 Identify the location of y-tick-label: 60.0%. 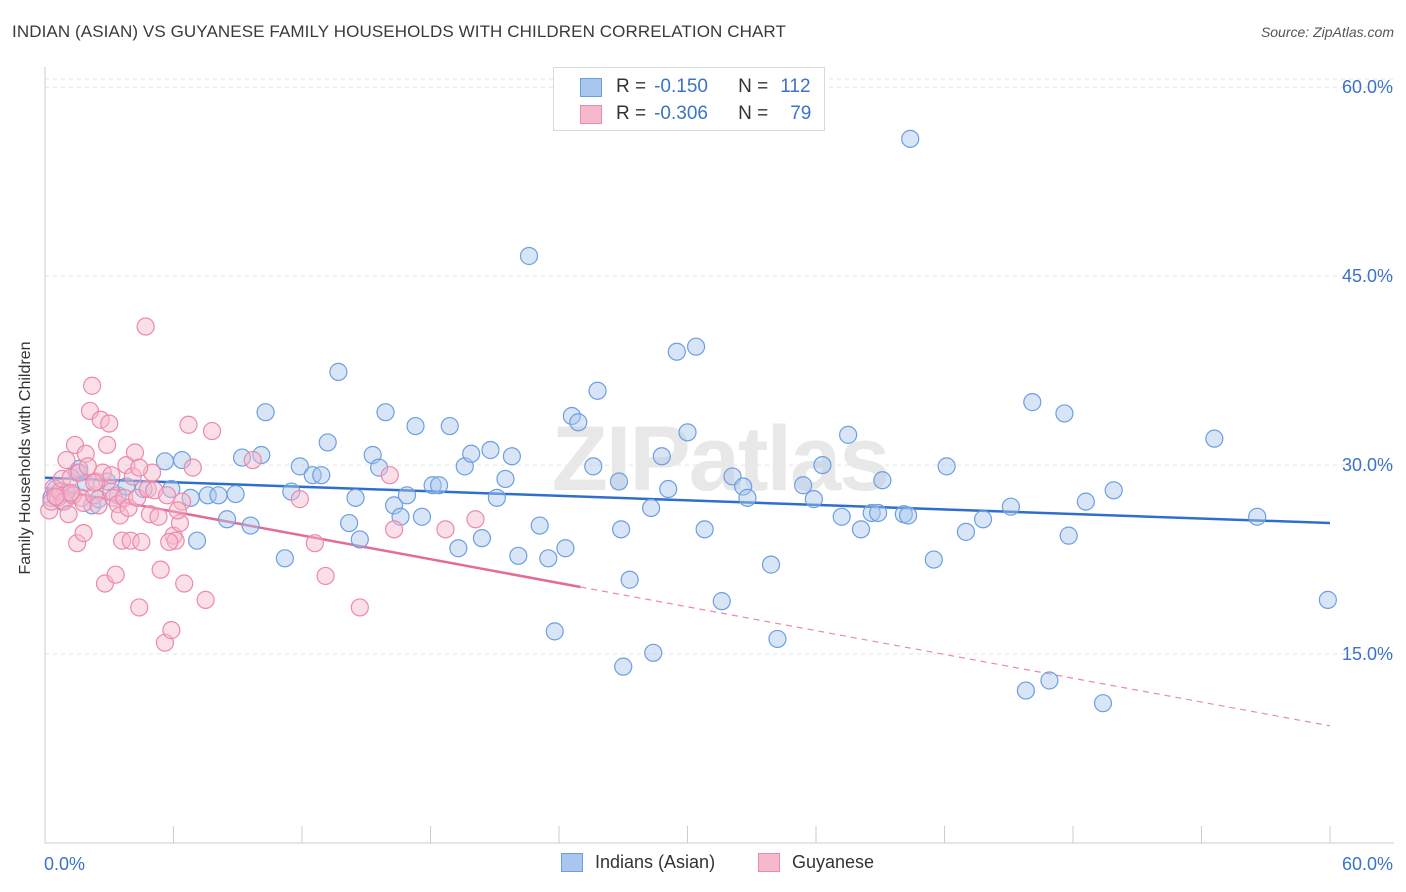
(1367, 87).